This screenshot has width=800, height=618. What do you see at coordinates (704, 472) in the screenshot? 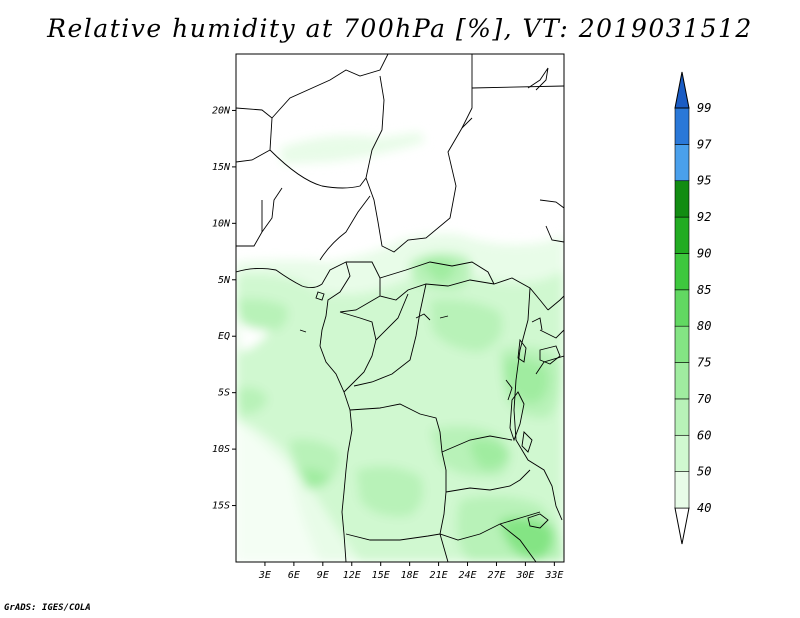
I see `colorbar-label: 50` at bounding box center [704, 472].